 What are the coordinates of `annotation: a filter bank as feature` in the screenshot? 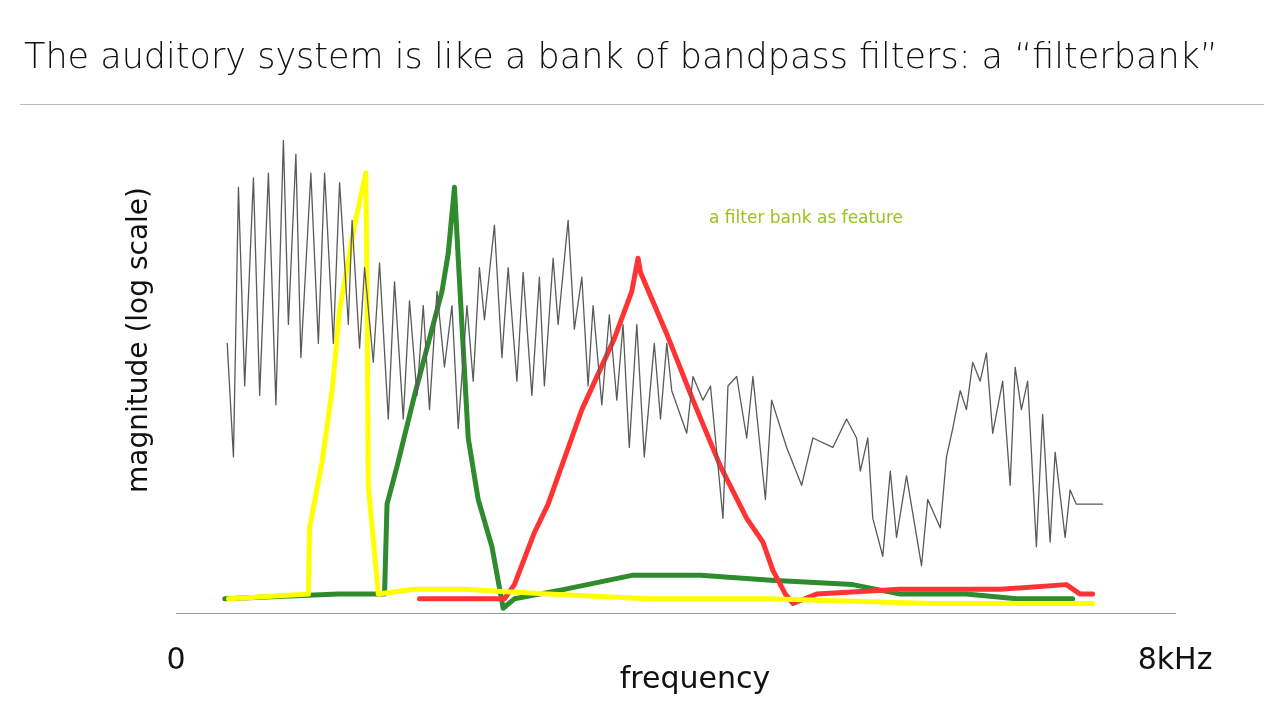 It's located at (806, 217).